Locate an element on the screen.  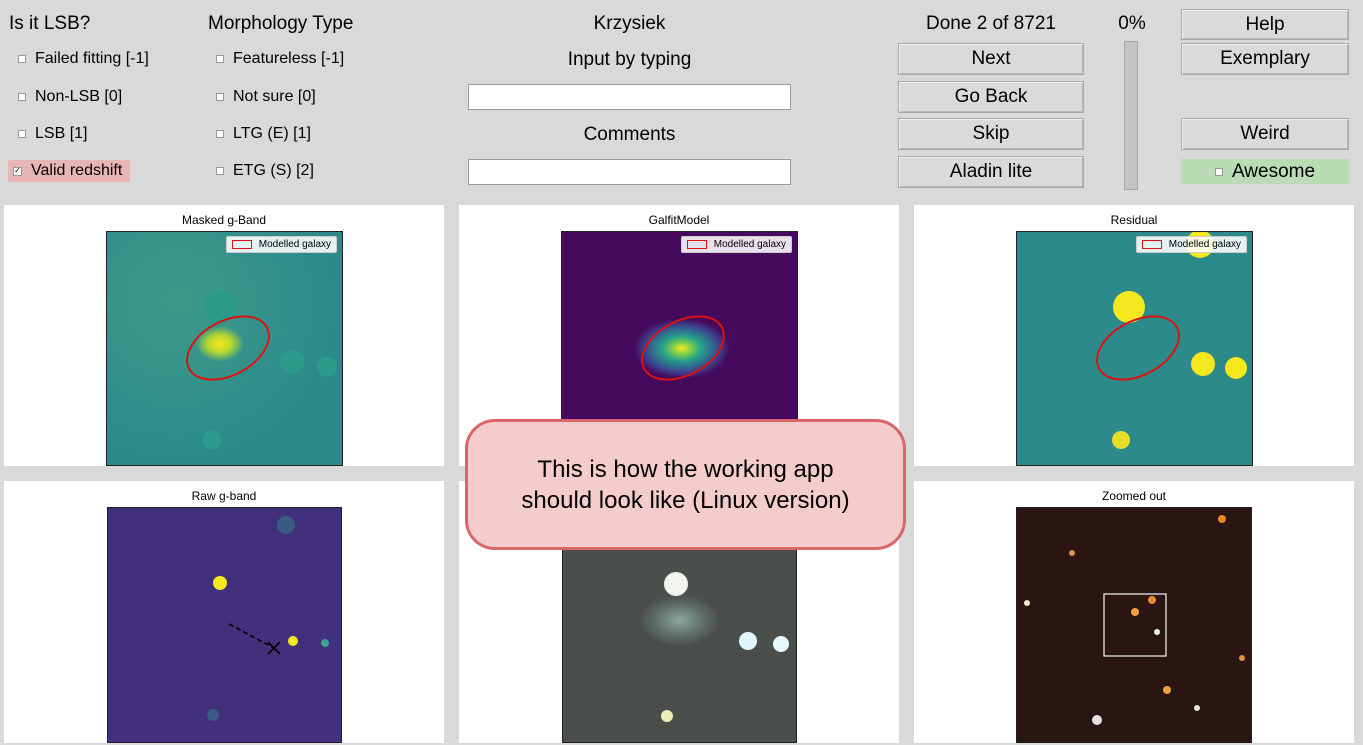
zoomed-out-plot is located at coordinates (1134, 620).